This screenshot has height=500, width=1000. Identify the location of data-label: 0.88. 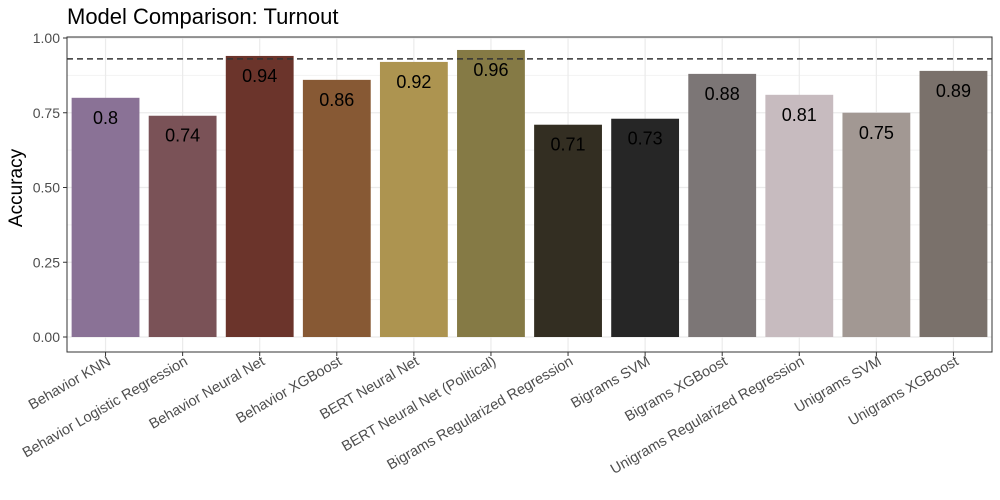
(722, 94).